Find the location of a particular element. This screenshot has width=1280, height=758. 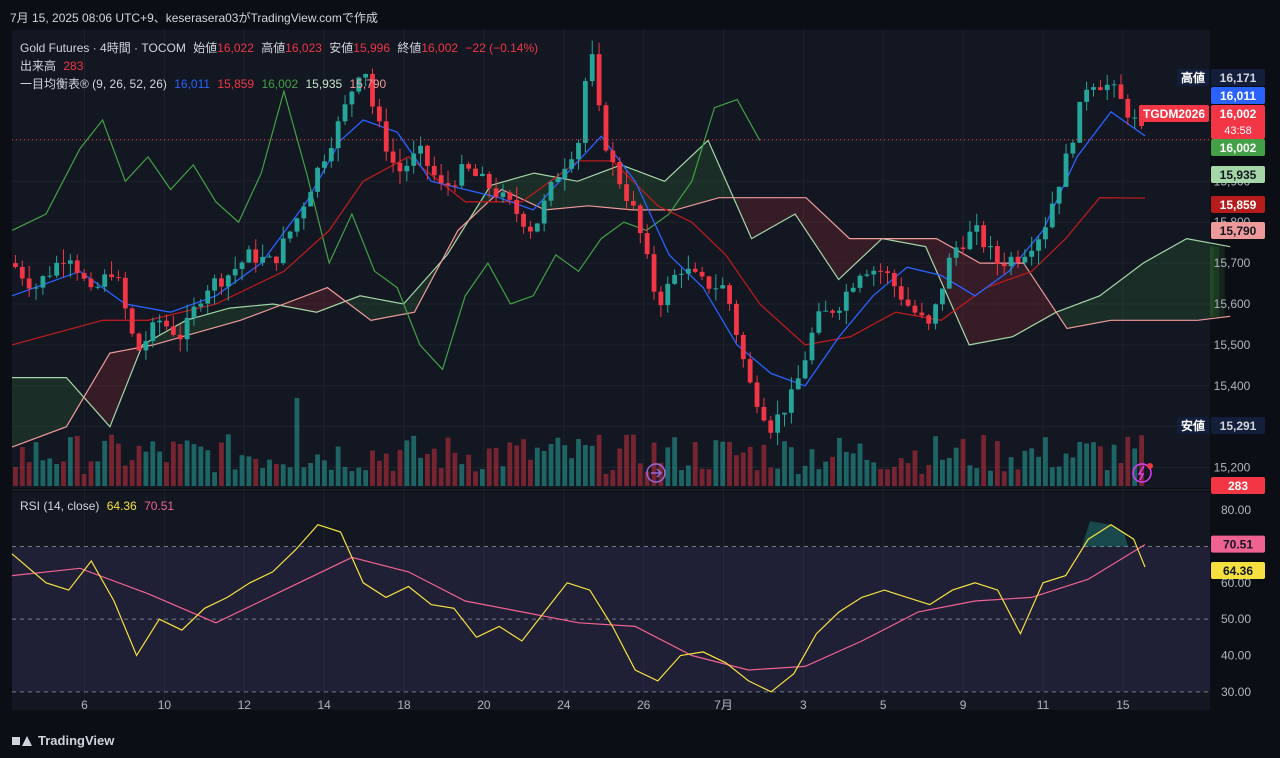

time-axis-tick: 9 is located at coordinates (963, 705).